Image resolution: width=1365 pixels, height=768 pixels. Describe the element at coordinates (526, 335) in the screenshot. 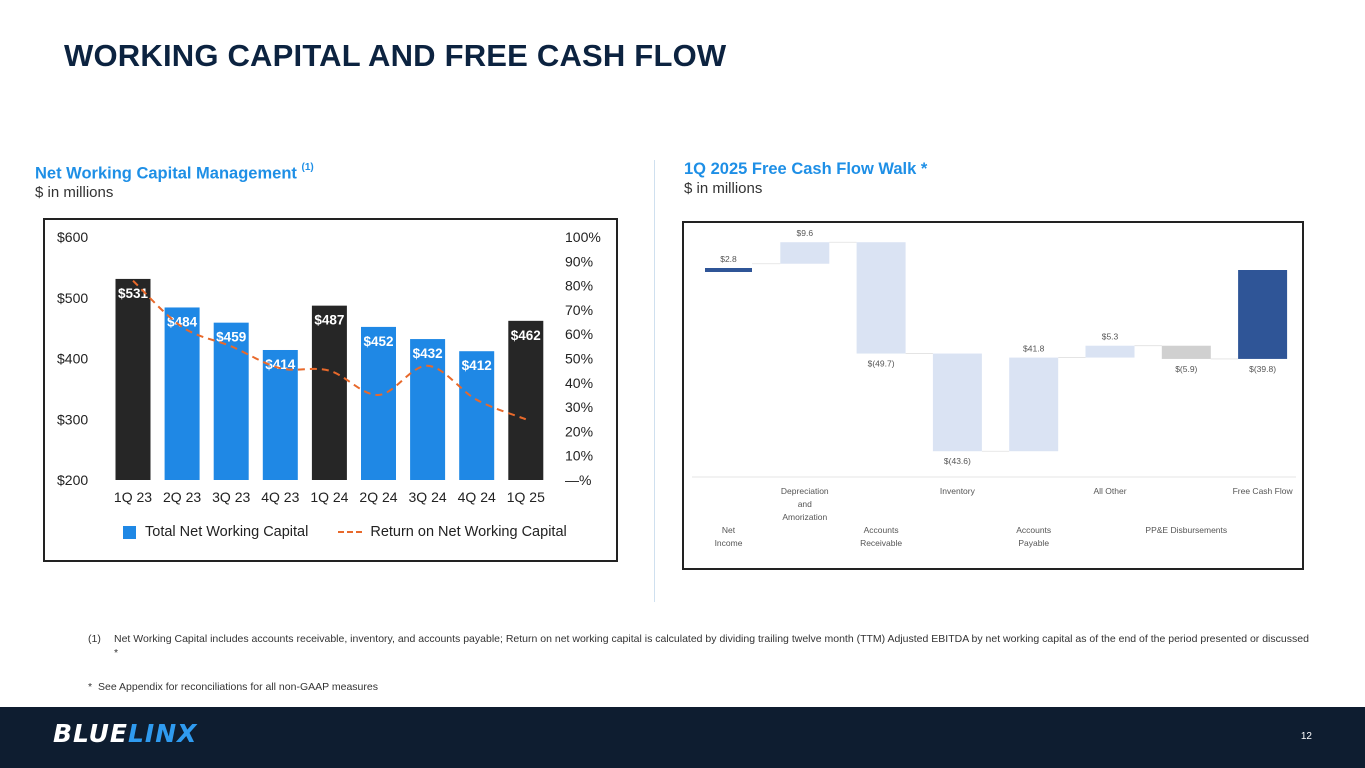

I see `nwc-bar-value-label: $462` at that location.